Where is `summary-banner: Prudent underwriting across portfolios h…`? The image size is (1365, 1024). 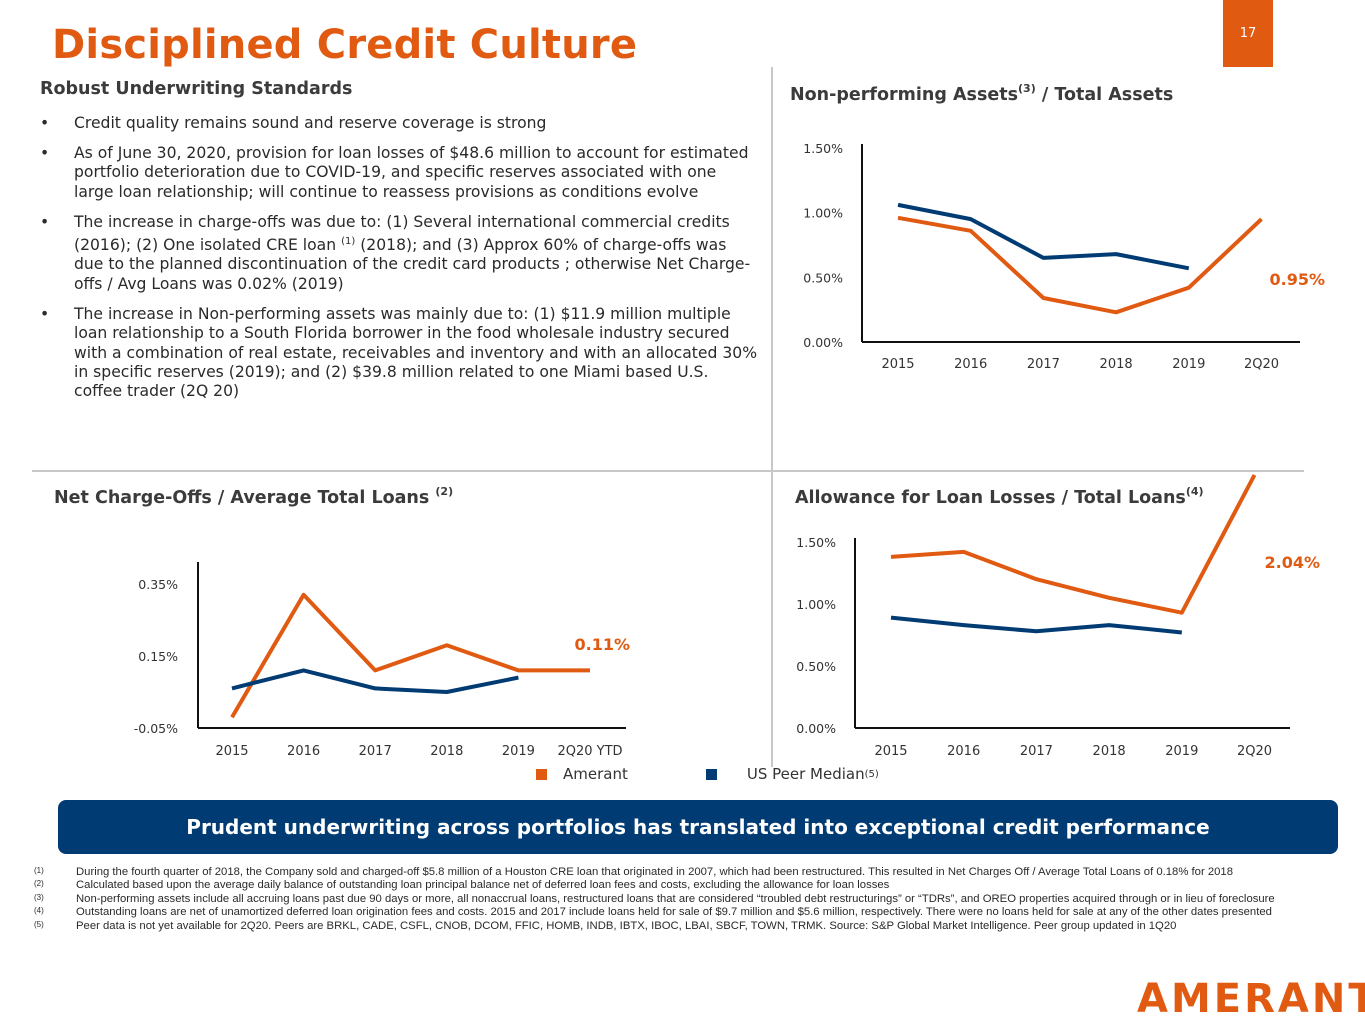 summary-banner: Prudent underwriting across portfolios h… is located at coordinates (698, 827).